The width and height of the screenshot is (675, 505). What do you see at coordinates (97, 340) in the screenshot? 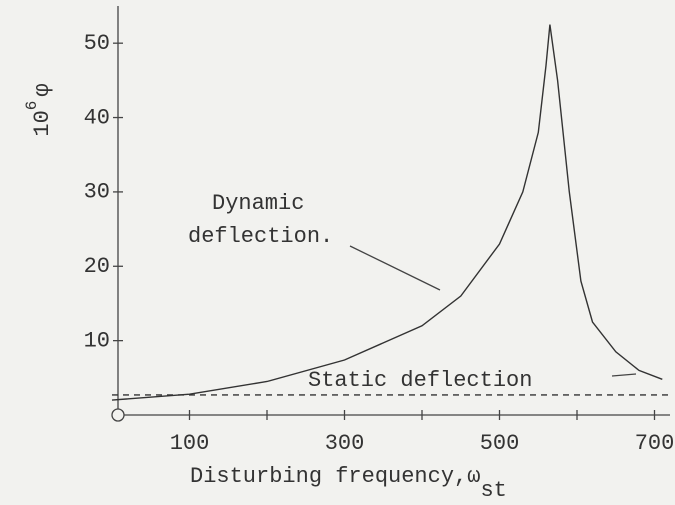
I see `y-tick-label: 10` at bounding box center [97, 340].